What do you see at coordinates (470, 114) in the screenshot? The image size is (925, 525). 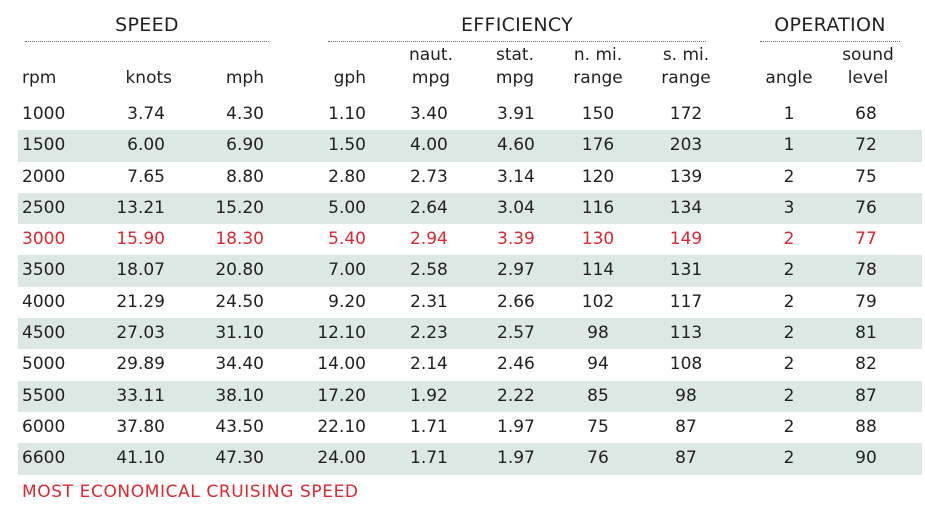 I see `table-row: 1000 3.74 4.30 1.10 3.40 3.91 150 172 1 68` at bounding box center [470, 114].